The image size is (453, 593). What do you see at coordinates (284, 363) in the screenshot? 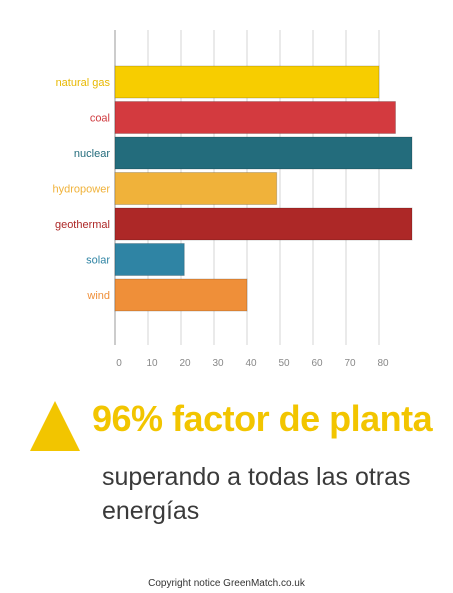
I see `x-tick-label: 50` at bounding box center [284, 363].